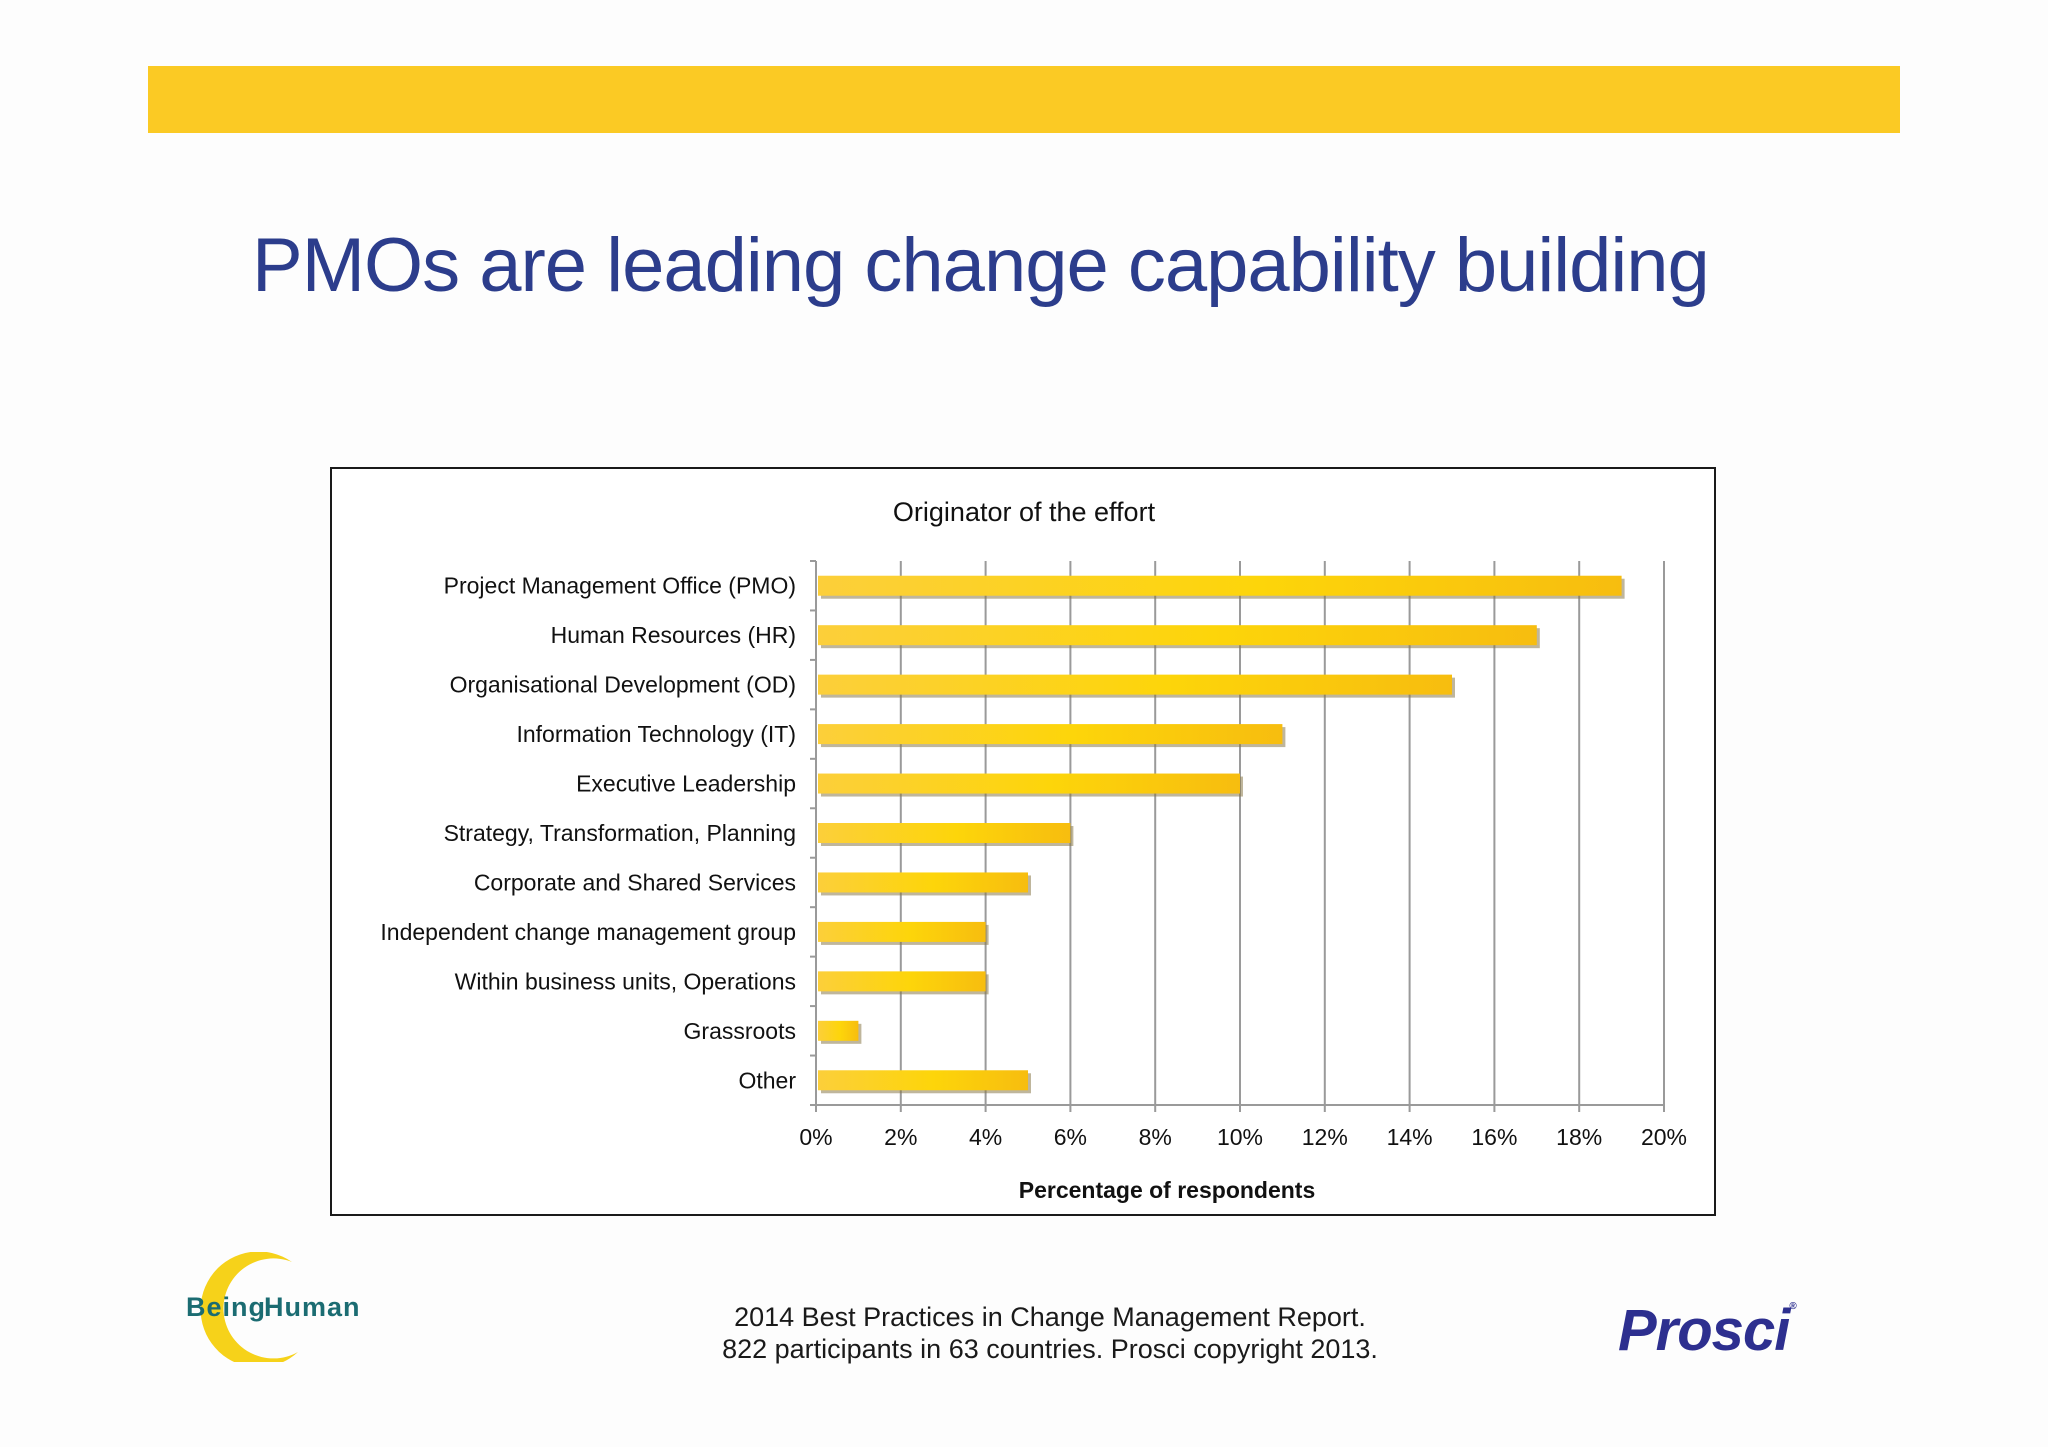 The width and height of the screenshot is (2048, 1447). Describe the element at coordinates (312, 1307) in the screenshot. I see `logo-word-human: Human` at that location.